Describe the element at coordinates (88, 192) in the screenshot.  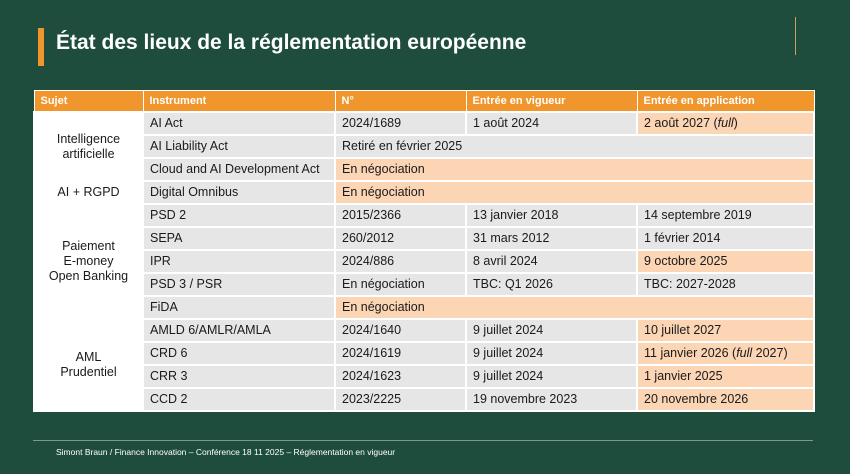
I see `subject-cell: AI + RGPD` at that location.